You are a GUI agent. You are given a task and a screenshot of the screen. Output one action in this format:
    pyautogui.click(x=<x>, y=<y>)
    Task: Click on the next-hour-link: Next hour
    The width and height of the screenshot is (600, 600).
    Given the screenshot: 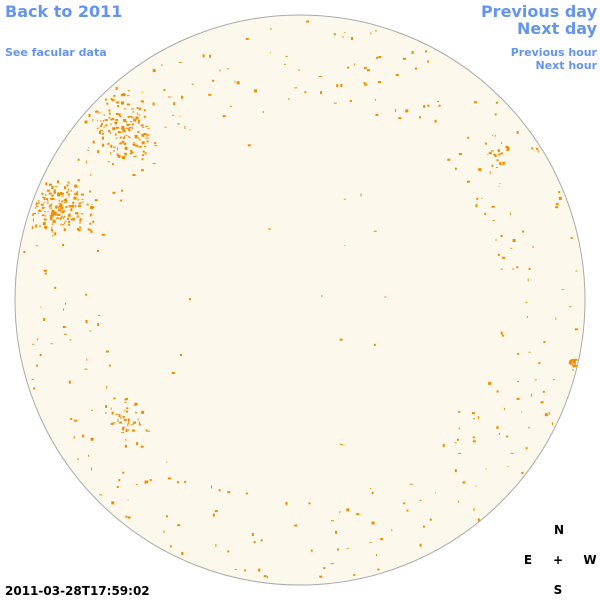 What is the action you would take?
    pyautogui.click(x=567, y=65)
    